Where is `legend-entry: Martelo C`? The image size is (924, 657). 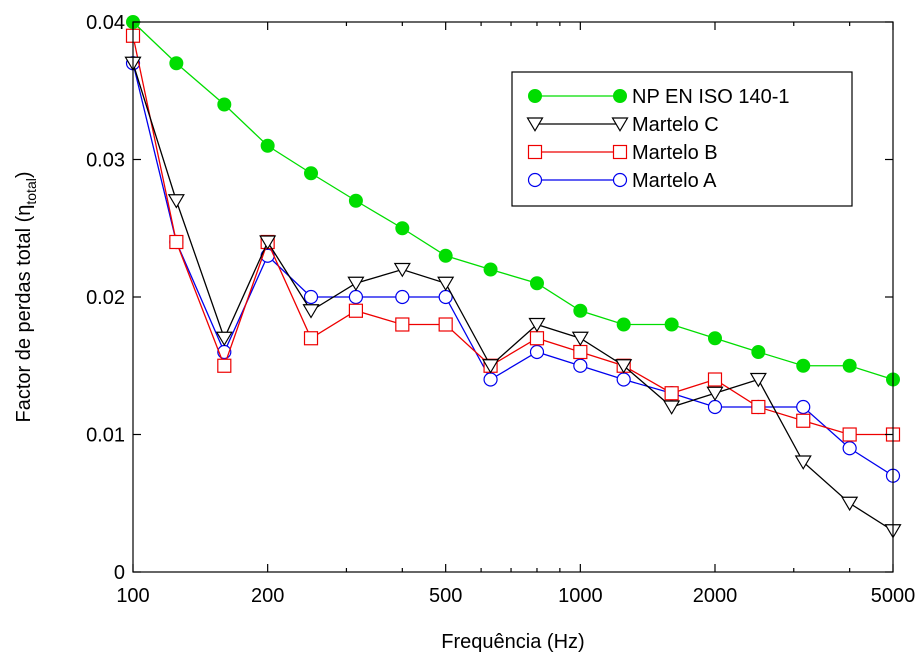 legend-entry: Martelo C is located at coordinates (622, 125).